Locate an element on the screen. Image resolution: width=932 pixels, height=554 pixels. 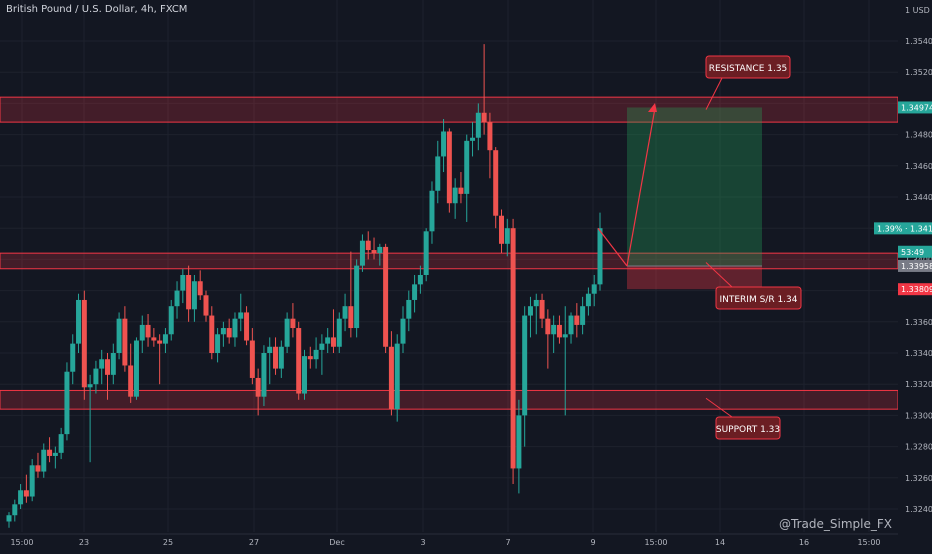
callout-label-2: SUPPORT 1.33 is located at coordinates (748, 430).